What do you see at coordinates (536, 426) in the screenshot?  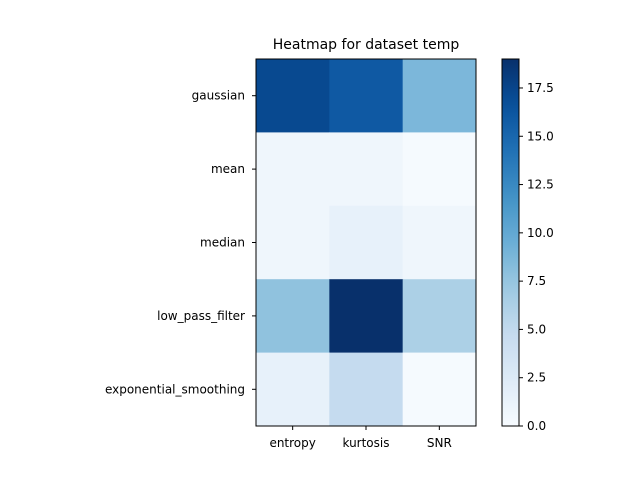 I see `colorbar-tick-label: 0.0` at bounding box center [536, 426].